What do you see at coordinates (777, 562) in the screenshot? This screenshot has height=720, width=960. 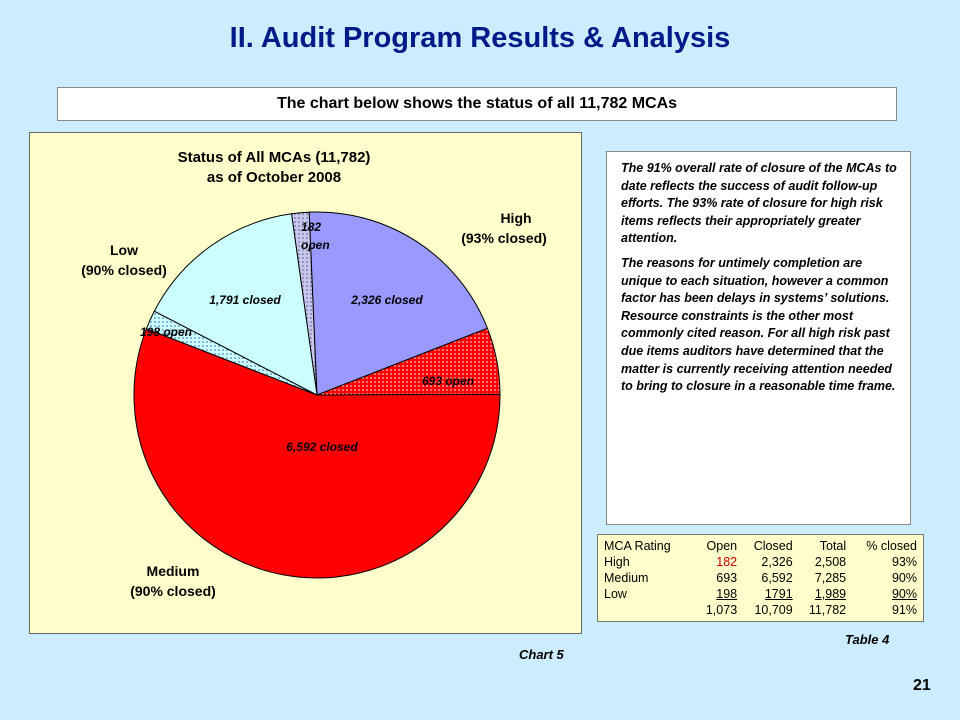 I see `table-cell: 2,326` at bounding box center [777, 562].